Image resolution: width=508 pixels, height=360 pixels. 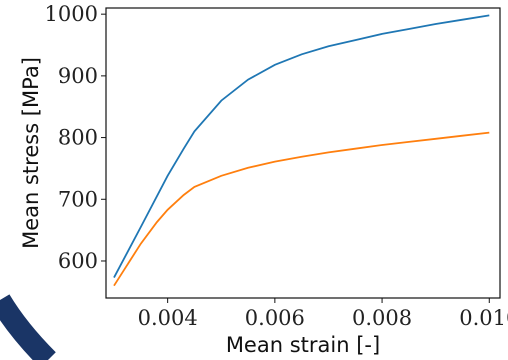 I want to click on y-tick-label: 700, so click(x=78, y=199).